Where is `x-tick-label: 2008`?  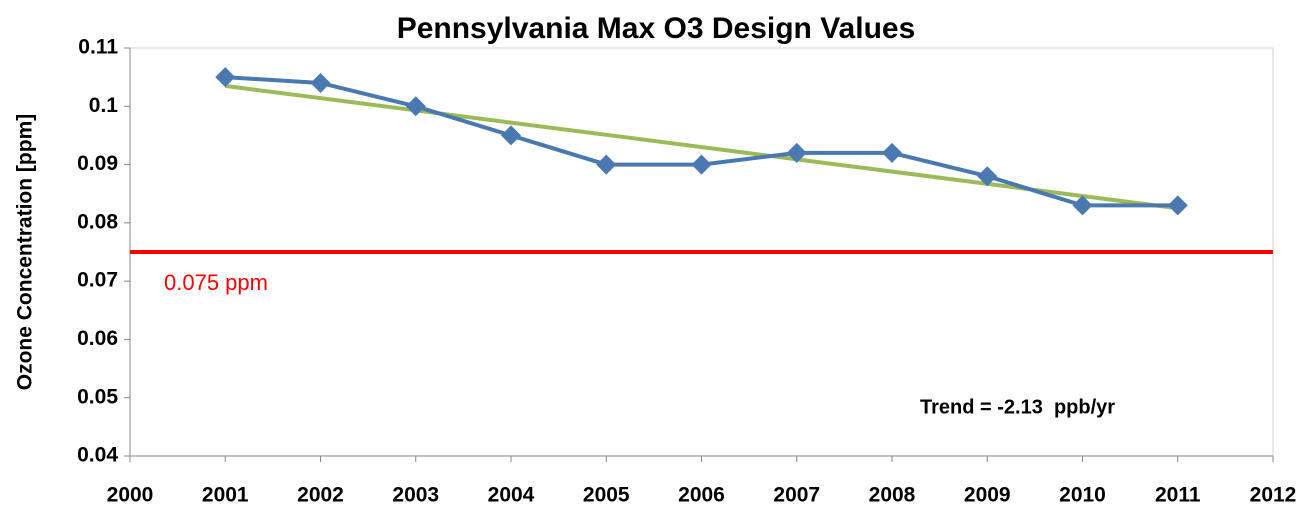
x-tick-label: 2008 is located at coordinates (892, 495).